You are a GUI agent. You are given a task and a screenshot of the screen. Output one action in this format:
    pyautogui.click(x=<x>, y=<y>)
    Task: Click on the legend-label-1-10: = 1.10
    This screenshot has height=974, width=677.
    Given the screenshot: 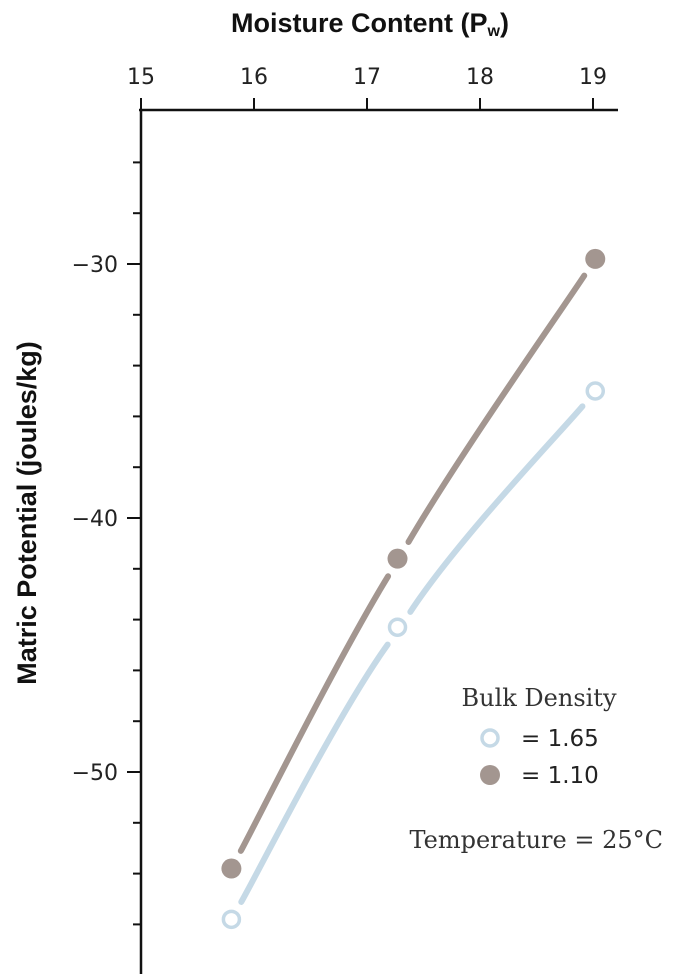 What is the action you would take?
    pyautogui.click(x=560, y=776)
    